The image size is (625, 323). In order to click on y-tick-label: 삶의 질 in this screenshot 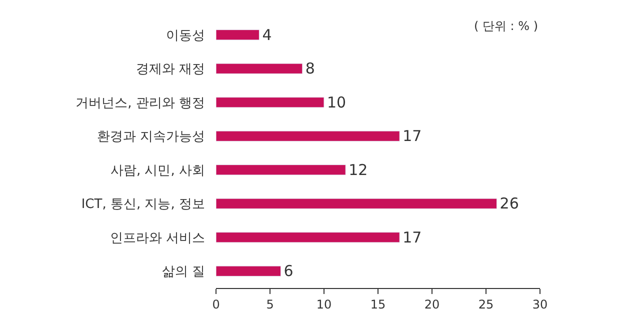, I will do `click(183, 272)`.